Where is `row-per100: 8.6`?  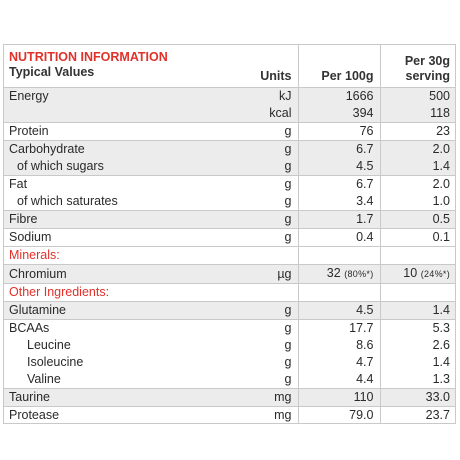
row-per100: 8.6 is located at coordinates (339, 345).